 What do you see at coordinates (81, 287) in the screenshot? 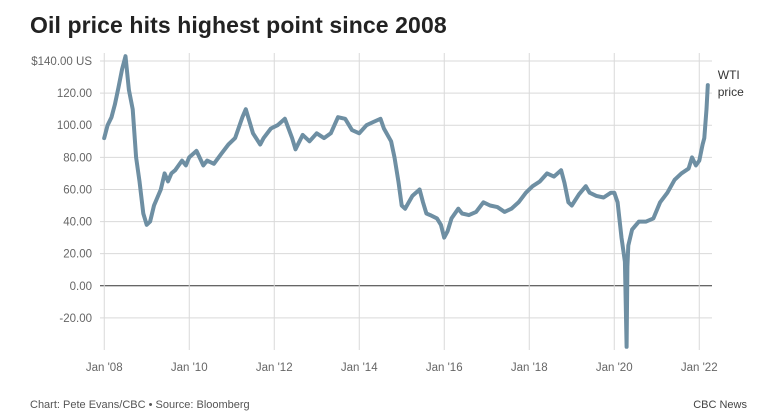
I see `y-tick-label: 0.00` at bounding box center [81, 287].